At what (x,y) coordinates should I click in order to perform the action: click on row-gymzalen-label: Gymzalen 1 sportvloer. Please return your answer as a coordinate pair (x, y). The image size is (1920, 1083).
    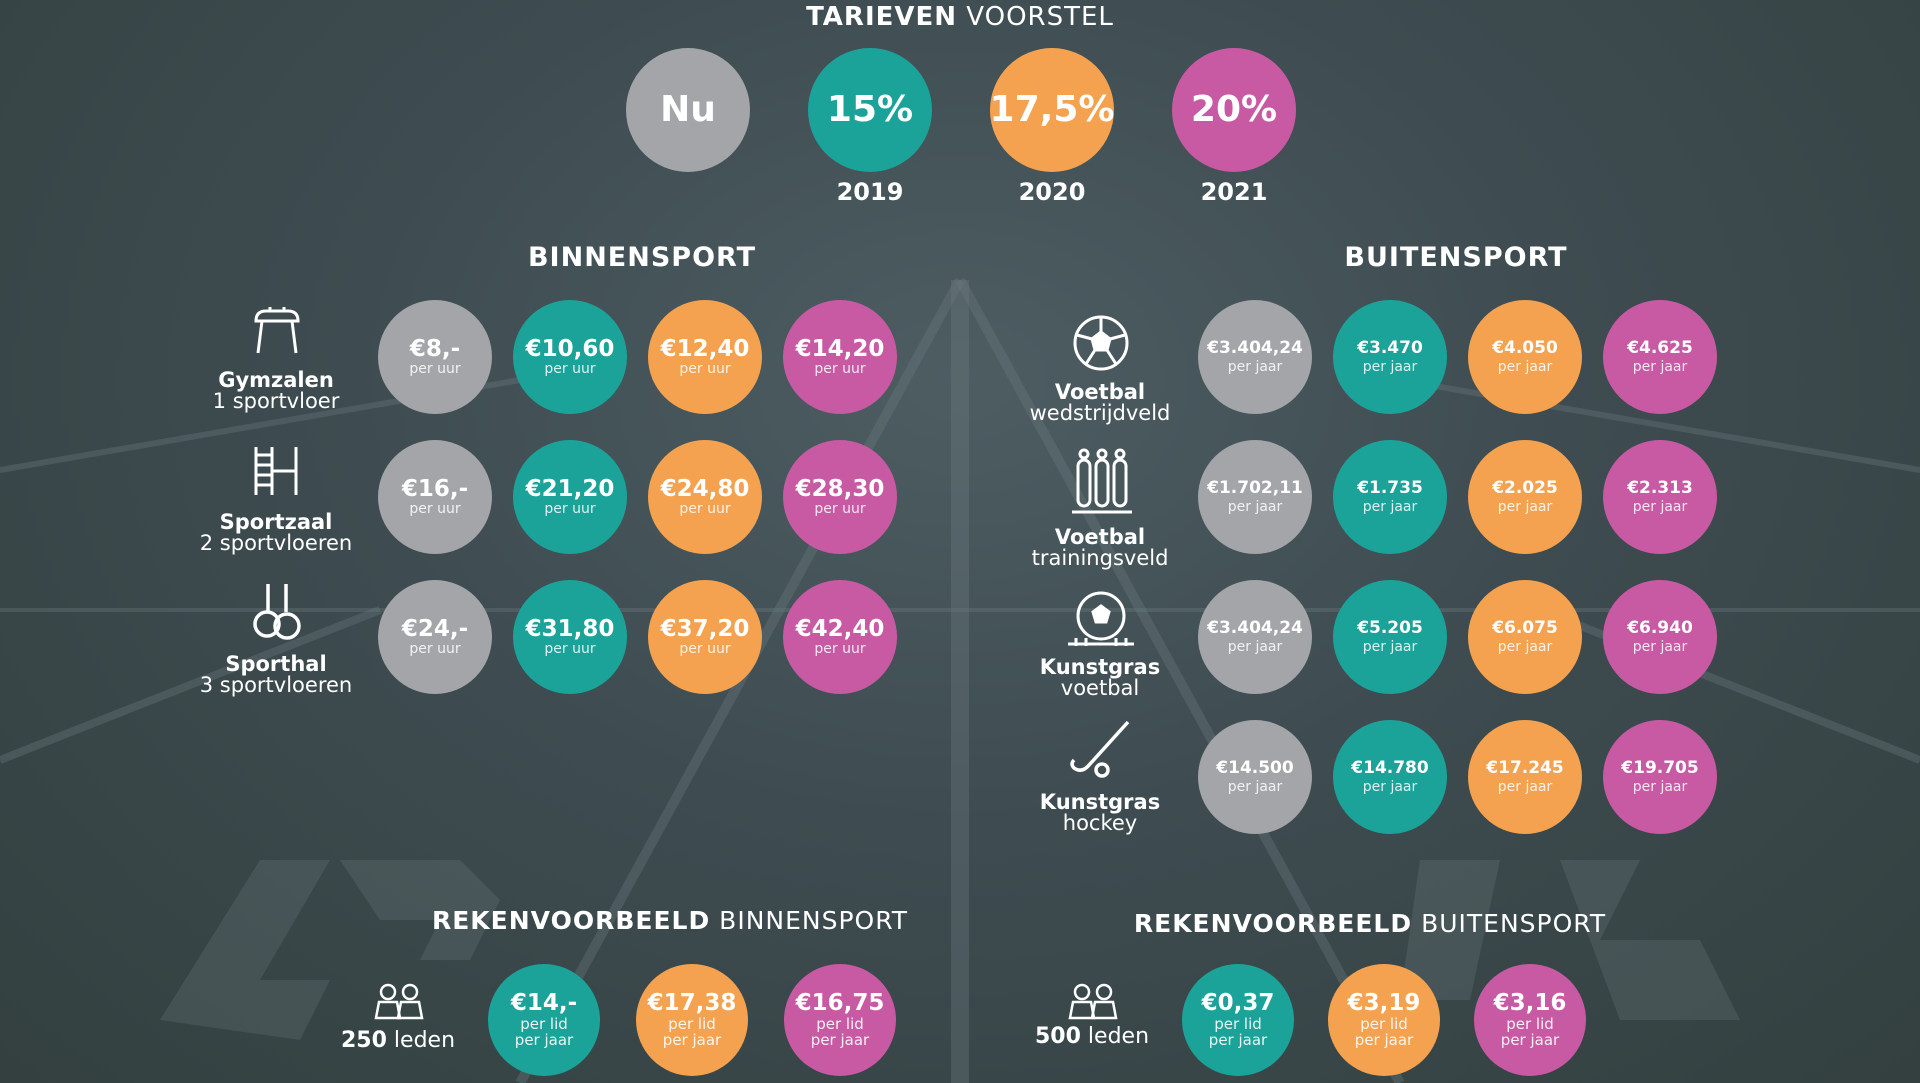
    Looking at the image, I should click on (276, 391).